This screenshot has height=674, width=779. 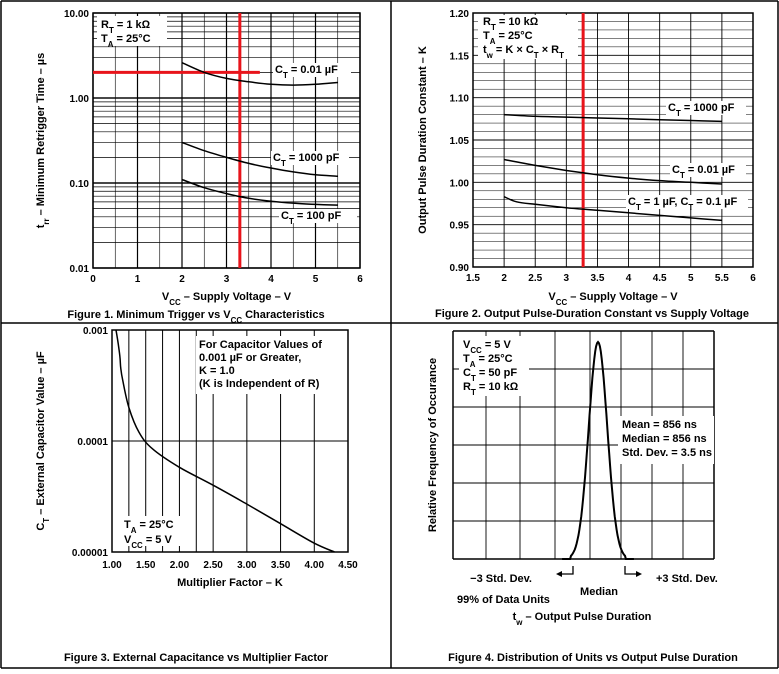 I want to click on x-tick-label: 1, so click(x=138, y=279).